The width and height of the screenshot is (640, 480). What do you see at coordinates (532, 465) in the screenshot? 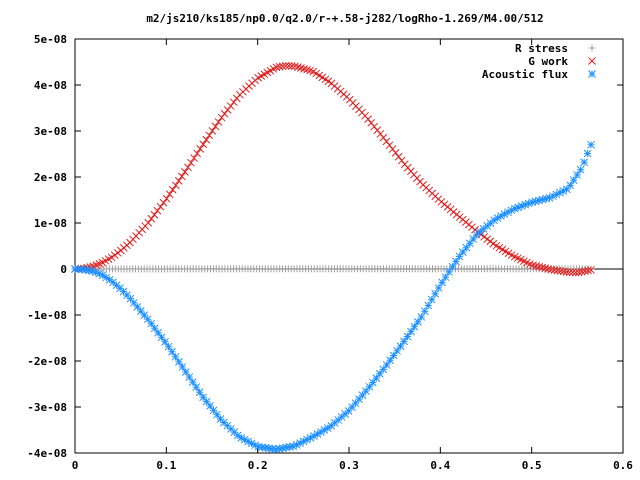
I see `x-tick-label: 0.5` at bounding box center [532, 465].